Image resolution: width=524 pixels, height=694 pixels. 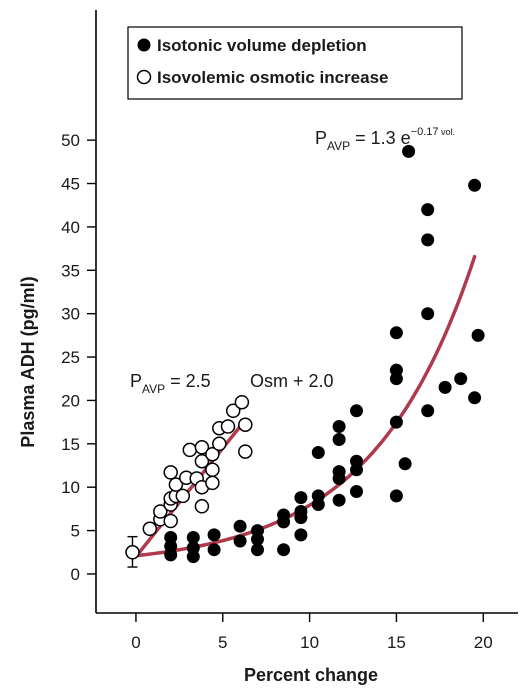 I want to click on x-tick-label: 0, so click(x=135, y=642).